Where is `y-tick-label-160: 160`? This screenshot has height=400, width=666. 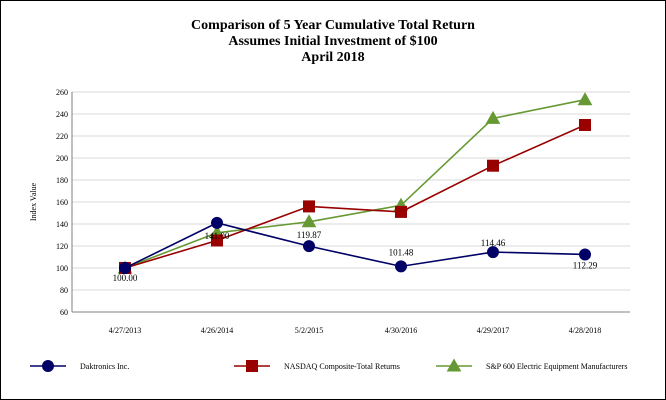 y-tick-label-160: 160 is located at coordinates (62, 202).